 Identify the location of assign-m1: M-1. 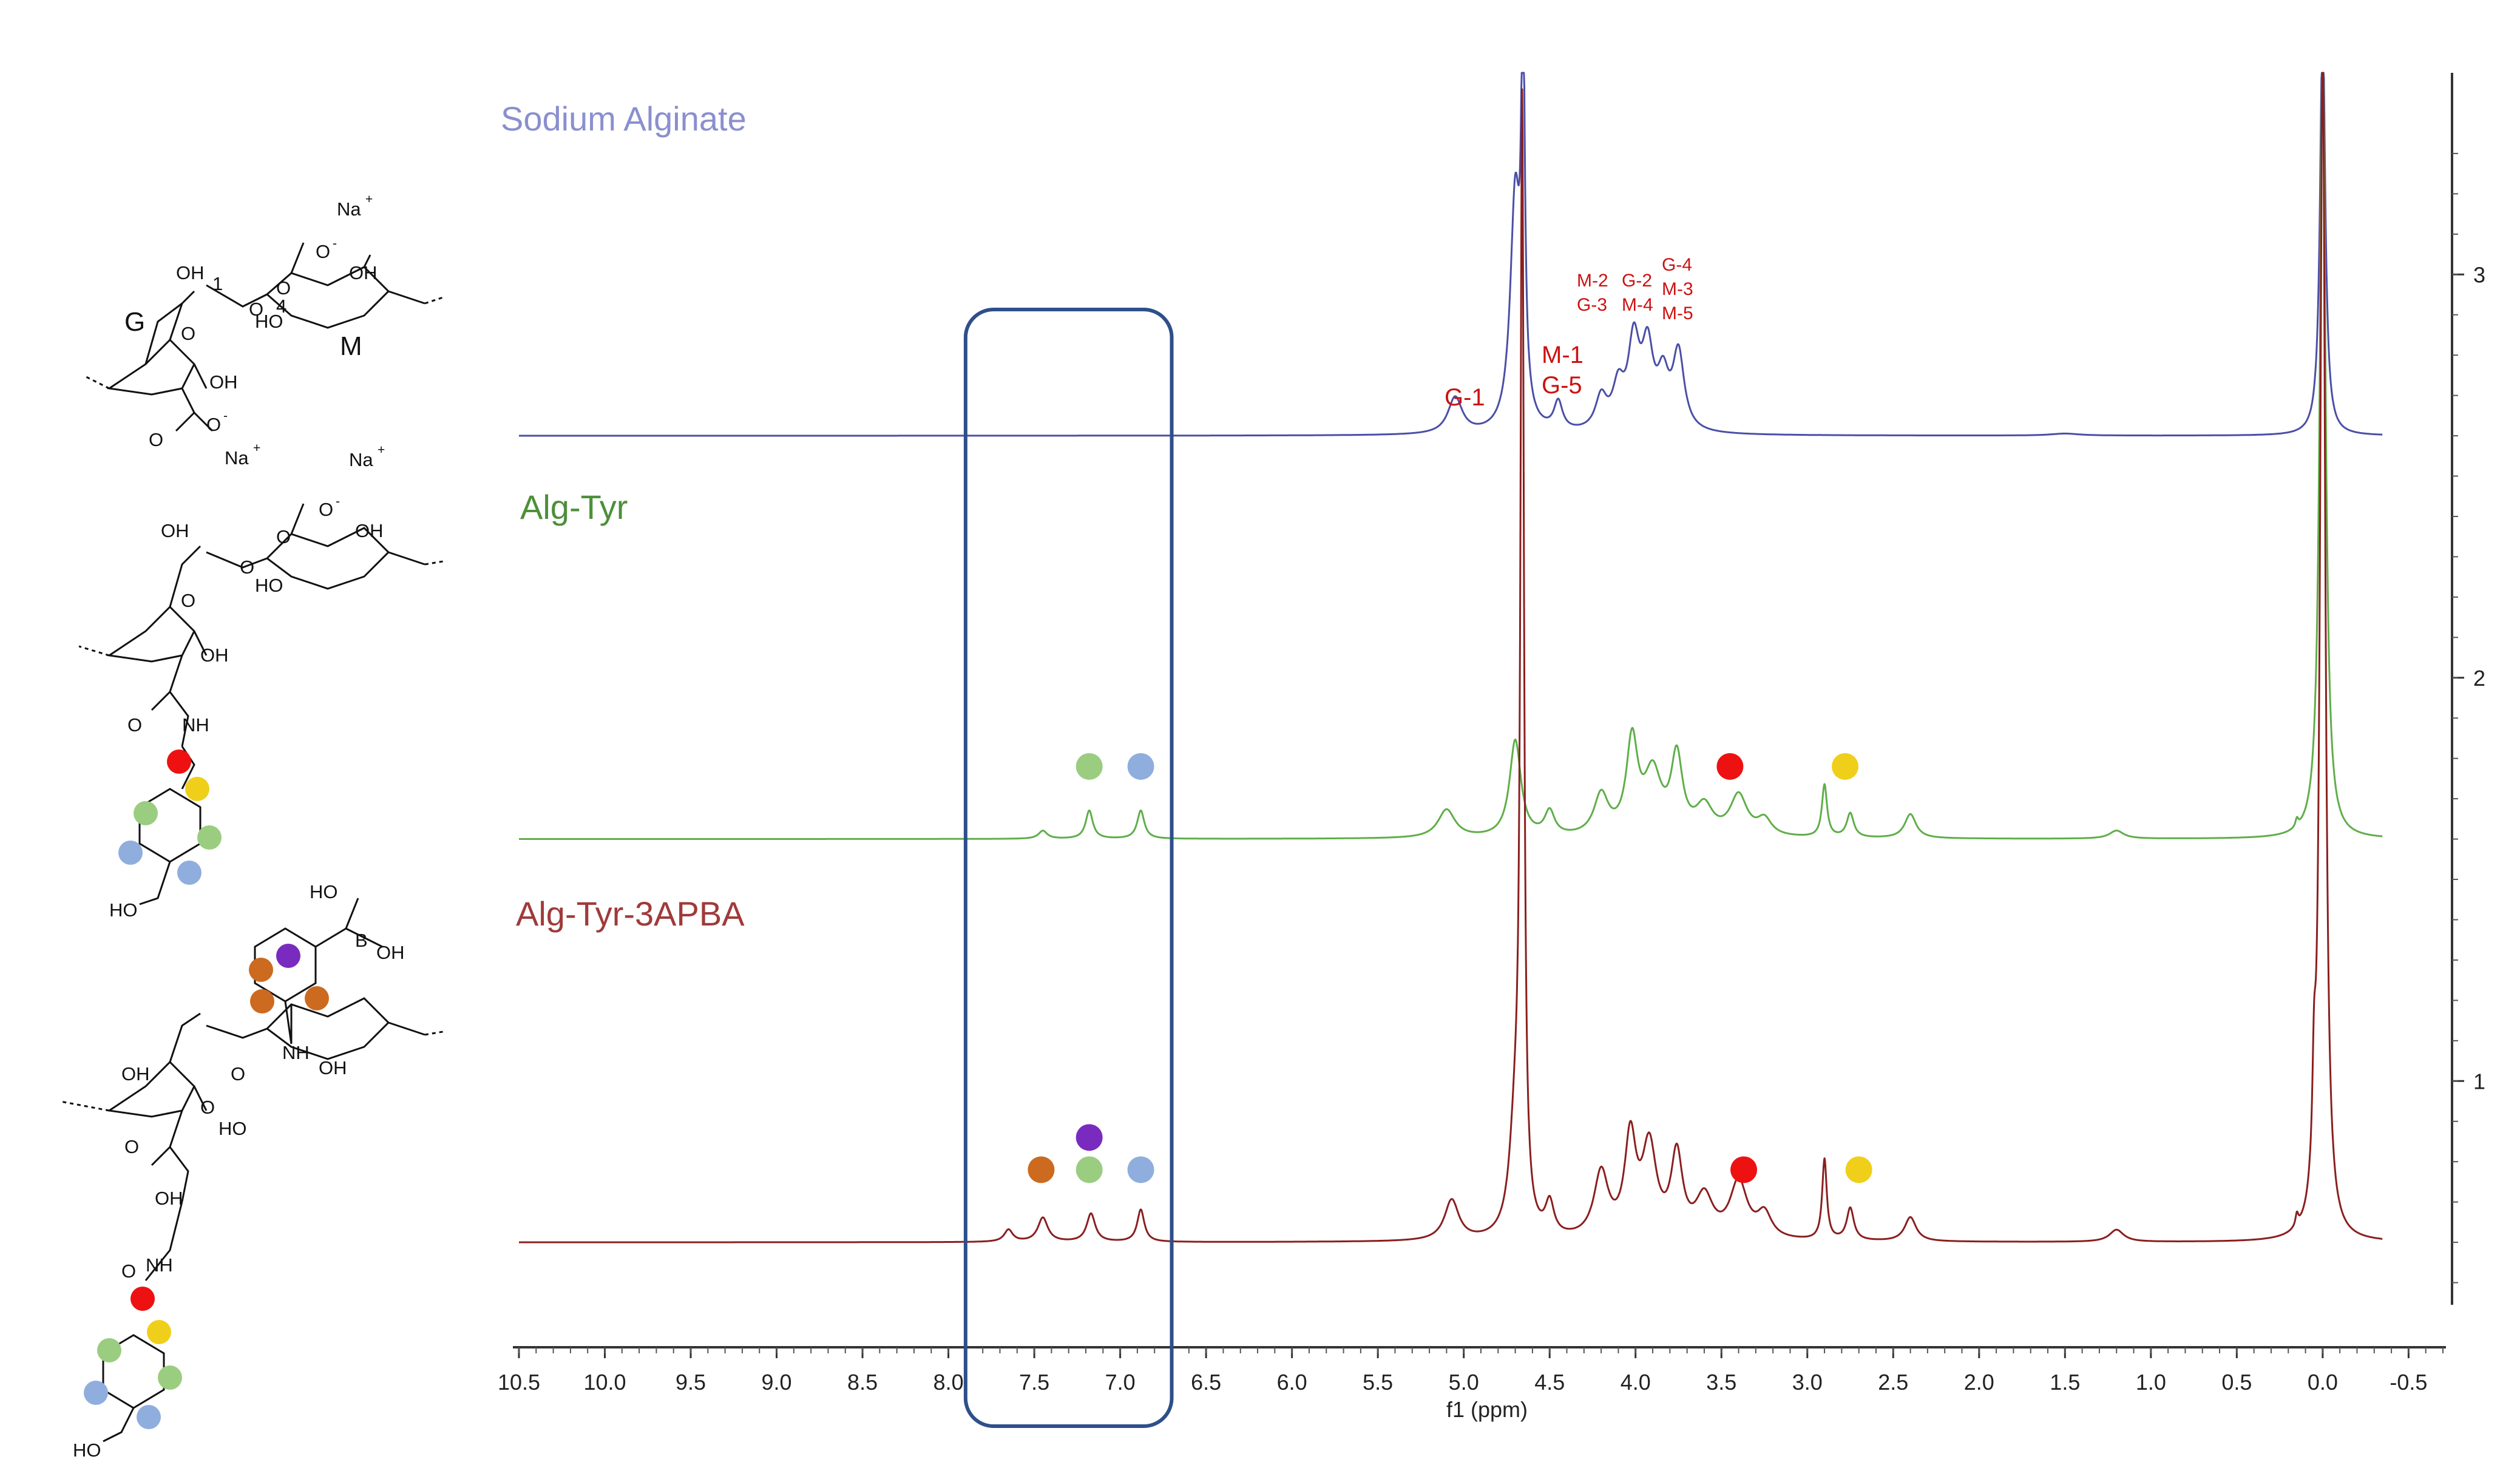
(1562, 355).